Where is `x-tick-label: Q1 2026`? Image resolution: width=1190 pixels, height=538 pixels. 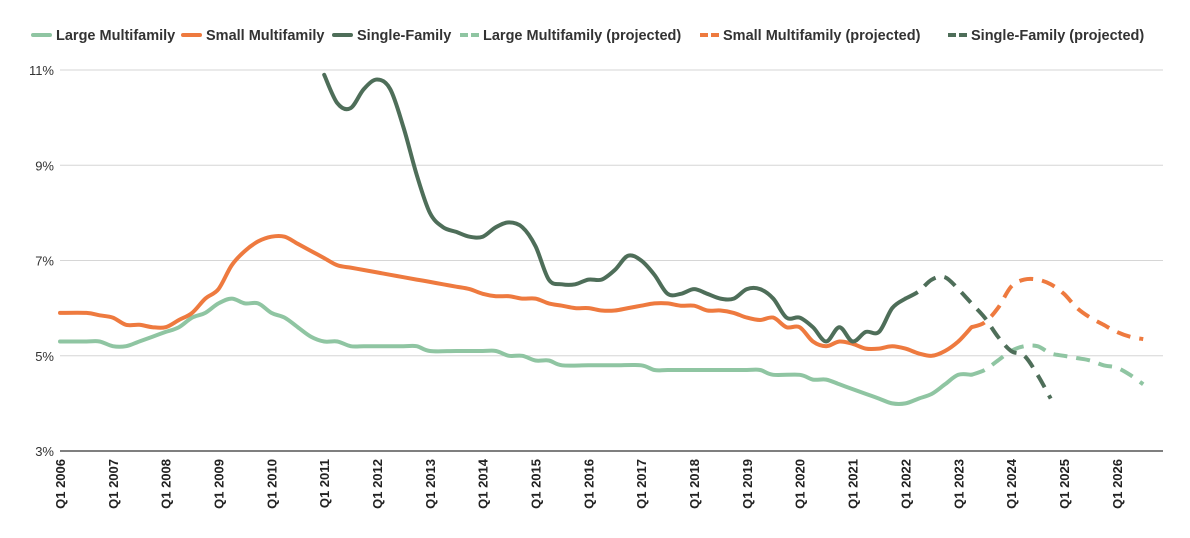
x-tick-label: Q1 2026 is located at coordinates (1117, 484).